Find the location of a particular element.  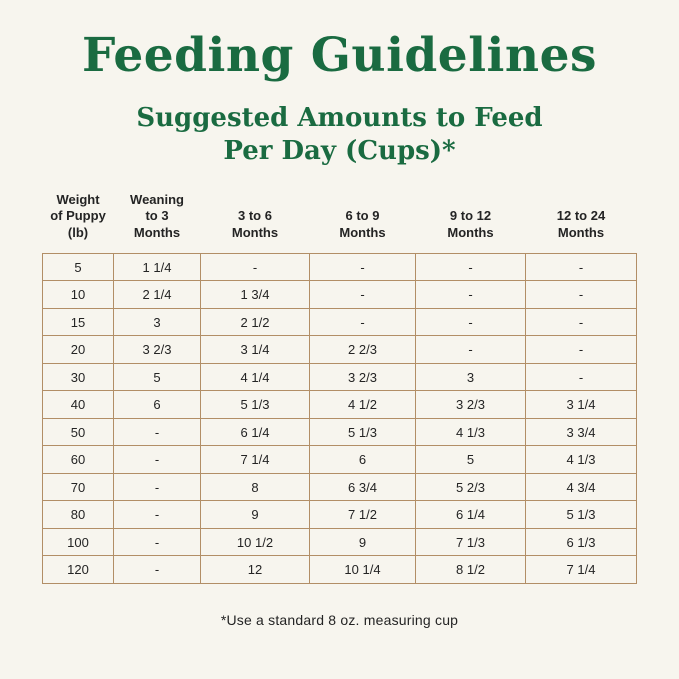

weight-cell: 70 is located at coordinates (78, 487).